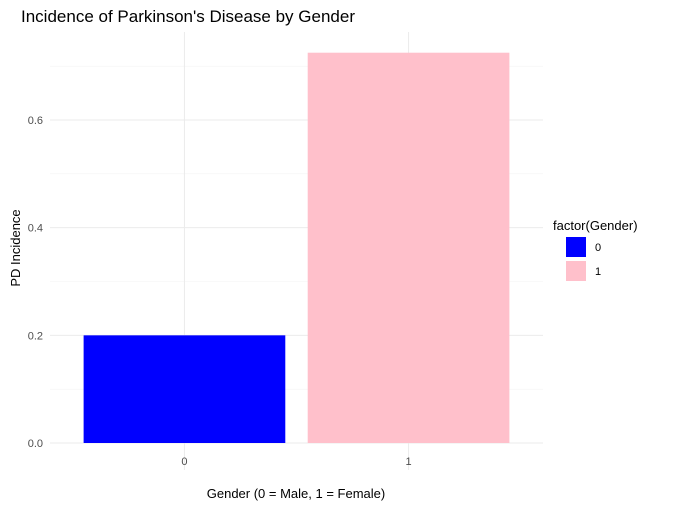 The width and height of the screenshot is (675, 509). I want to click on legend-title: factor(Gender), so click(595, 225).